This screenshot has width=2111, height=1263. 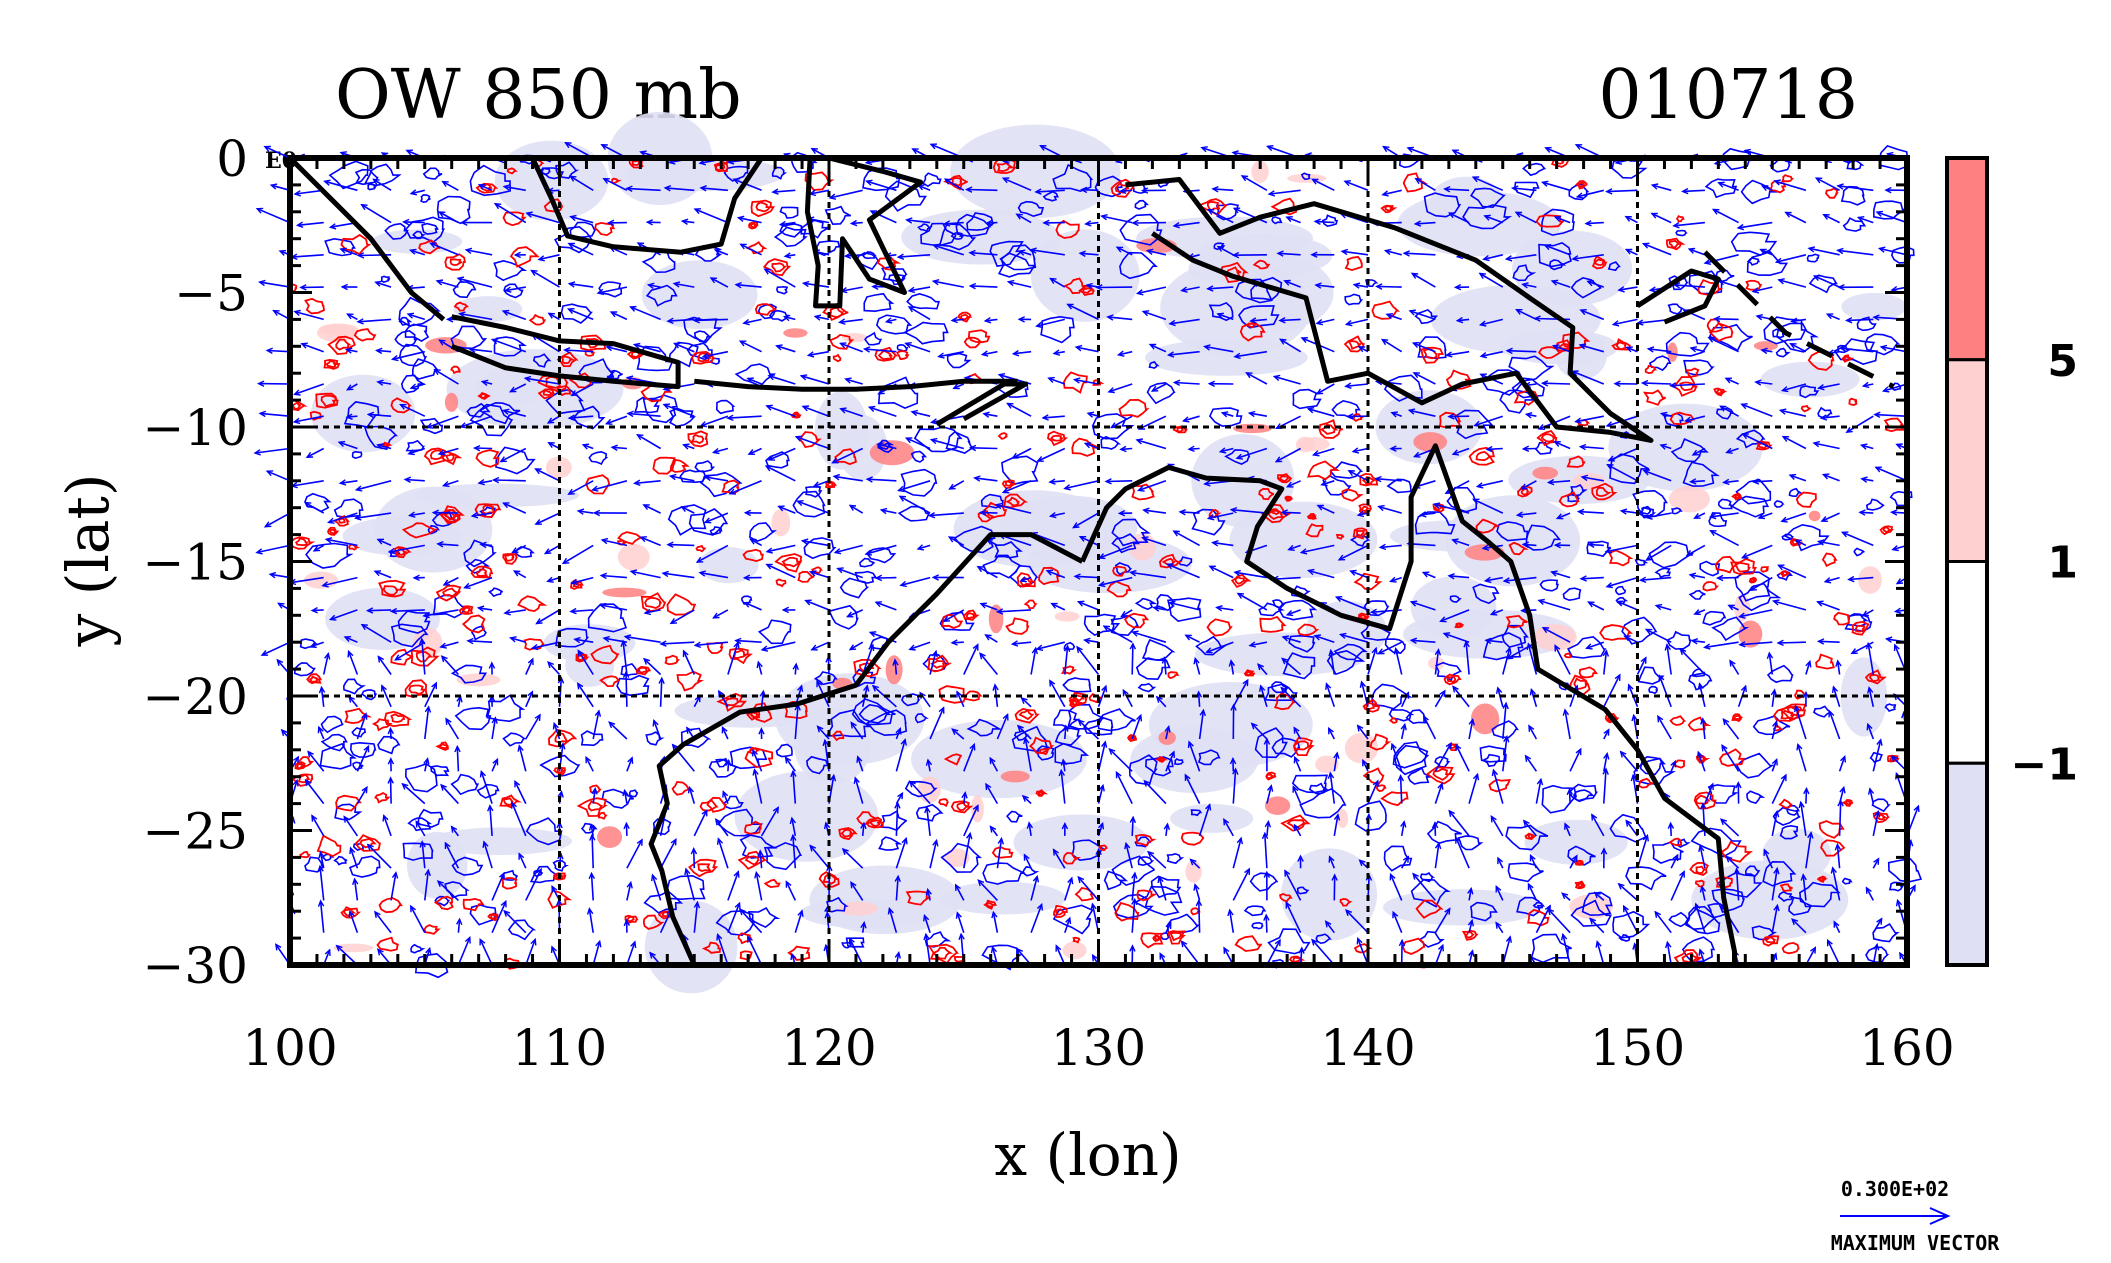 I want to click on positive-ow-fill, so click(x=451, y=402).